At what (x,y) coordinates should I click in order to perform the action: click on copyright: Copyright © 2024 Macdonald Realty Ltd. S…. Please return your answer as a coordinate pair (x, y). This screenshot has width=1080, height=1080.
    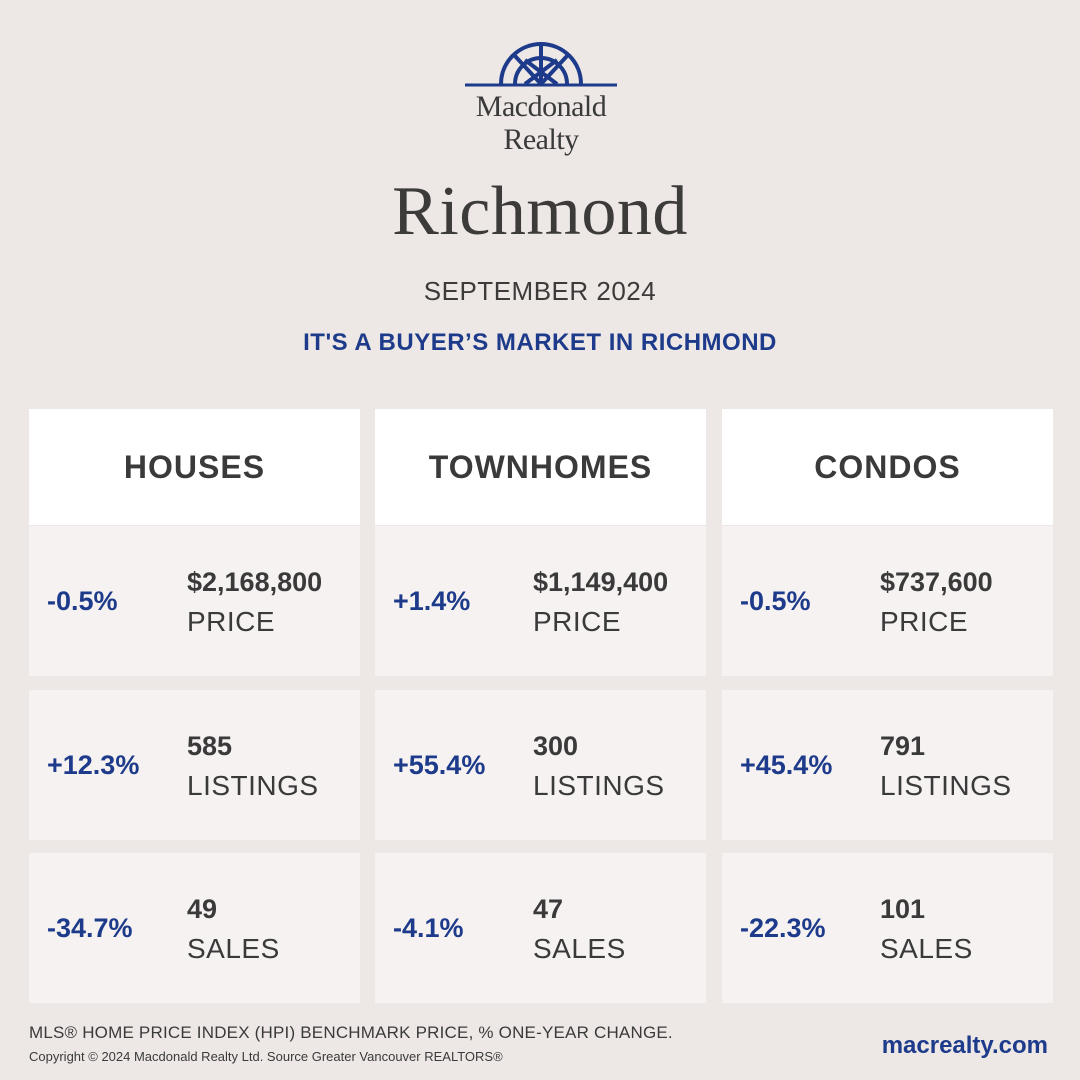
    Looking at the image, I should click on (266, 1056).